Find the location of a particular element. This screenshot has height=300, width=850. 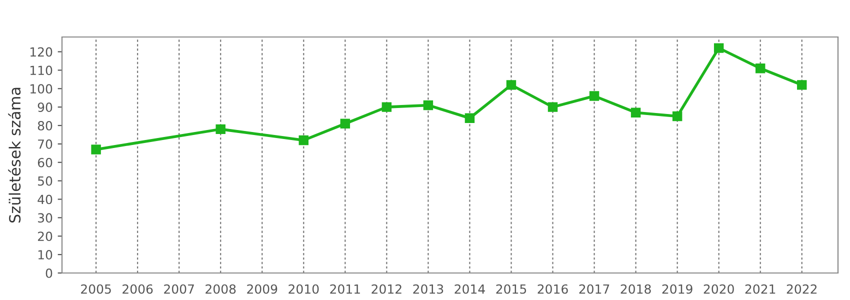

y-tick-label: 10 is located at coordinates (45, 255).